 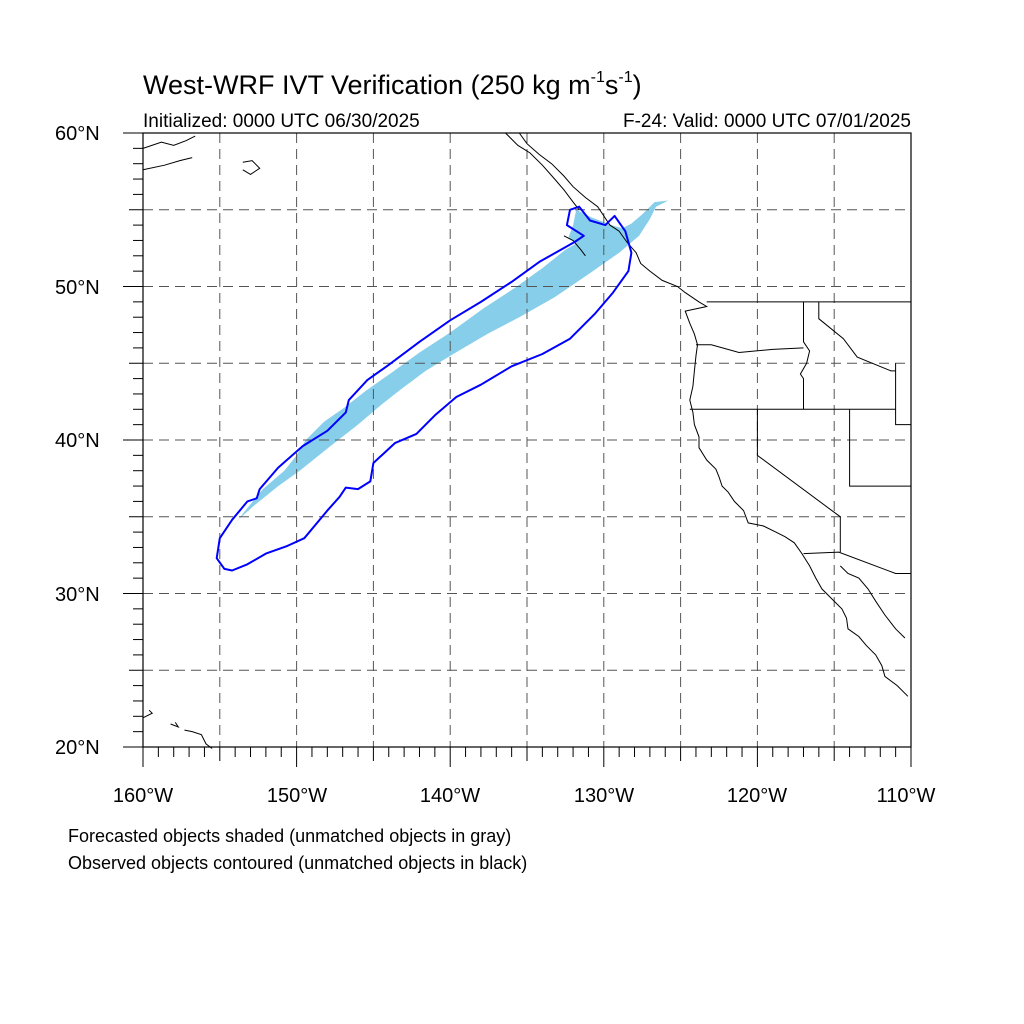 I want to click on hawaii-islands, so click(x=198, y=739).